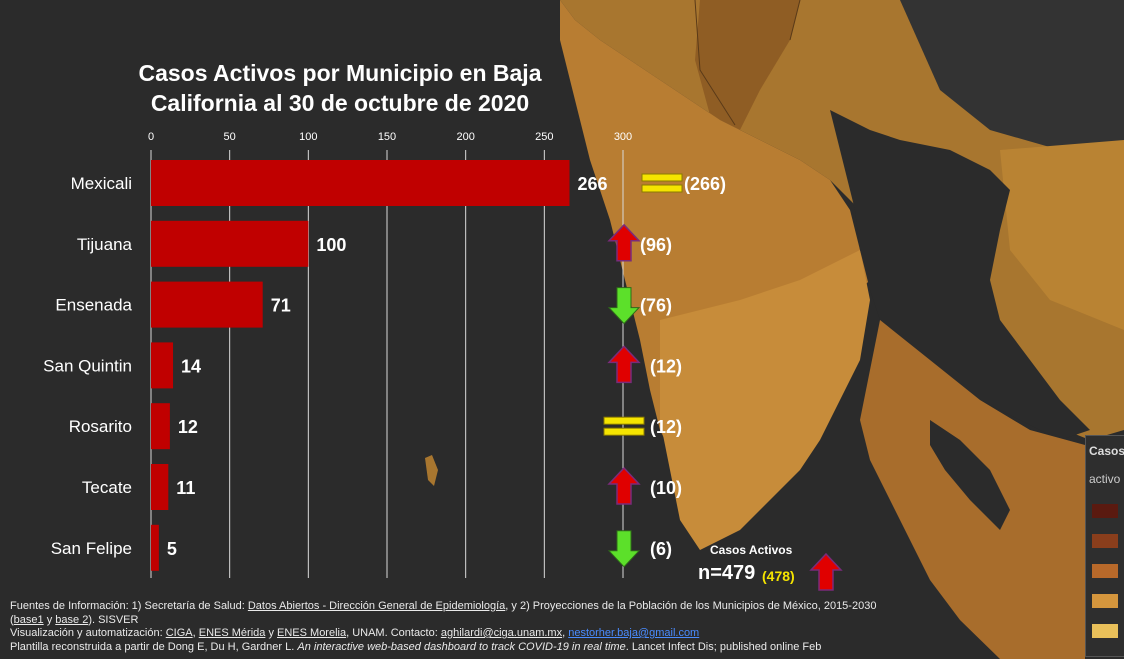 Image resolution: width=1124 pixels, height=659 pixels. What do you see at coordinates (705, 184) in the screenshot?
I see `previous-value-label: (266)` at bounding box center [705, 184].